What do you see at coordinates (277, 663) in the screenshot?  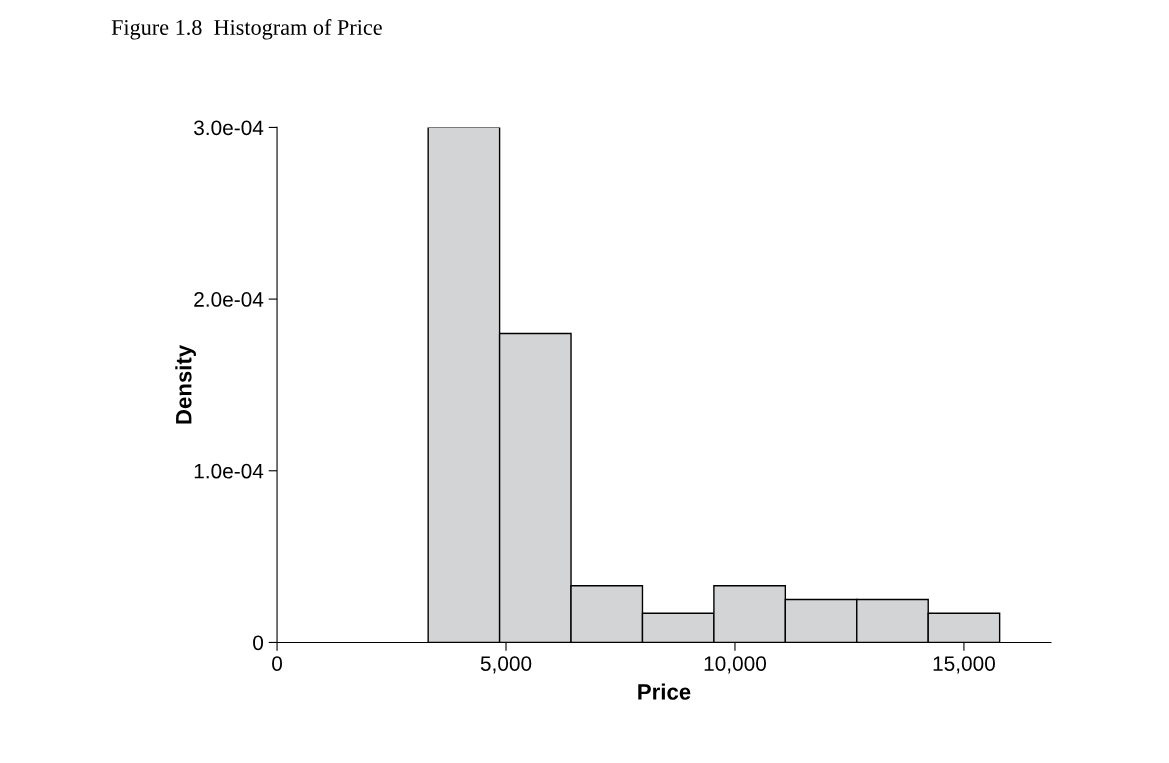 I see `x-tick-label: 0` at bounding box center [277, 663].